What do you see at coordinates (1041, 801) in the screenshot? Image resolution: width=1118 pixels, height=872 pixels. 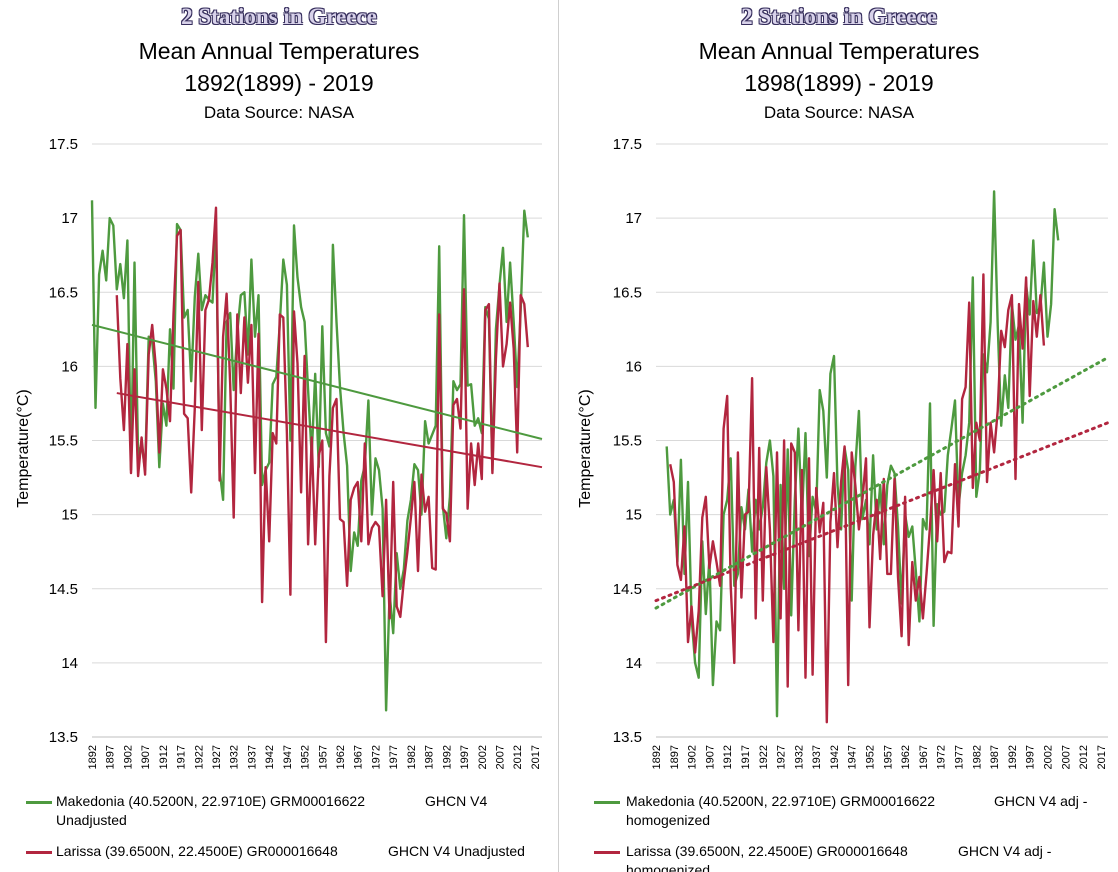 I see `legend-suffix-makedonia: GHCN V4 adj -` at bounding box center [1041, 801].